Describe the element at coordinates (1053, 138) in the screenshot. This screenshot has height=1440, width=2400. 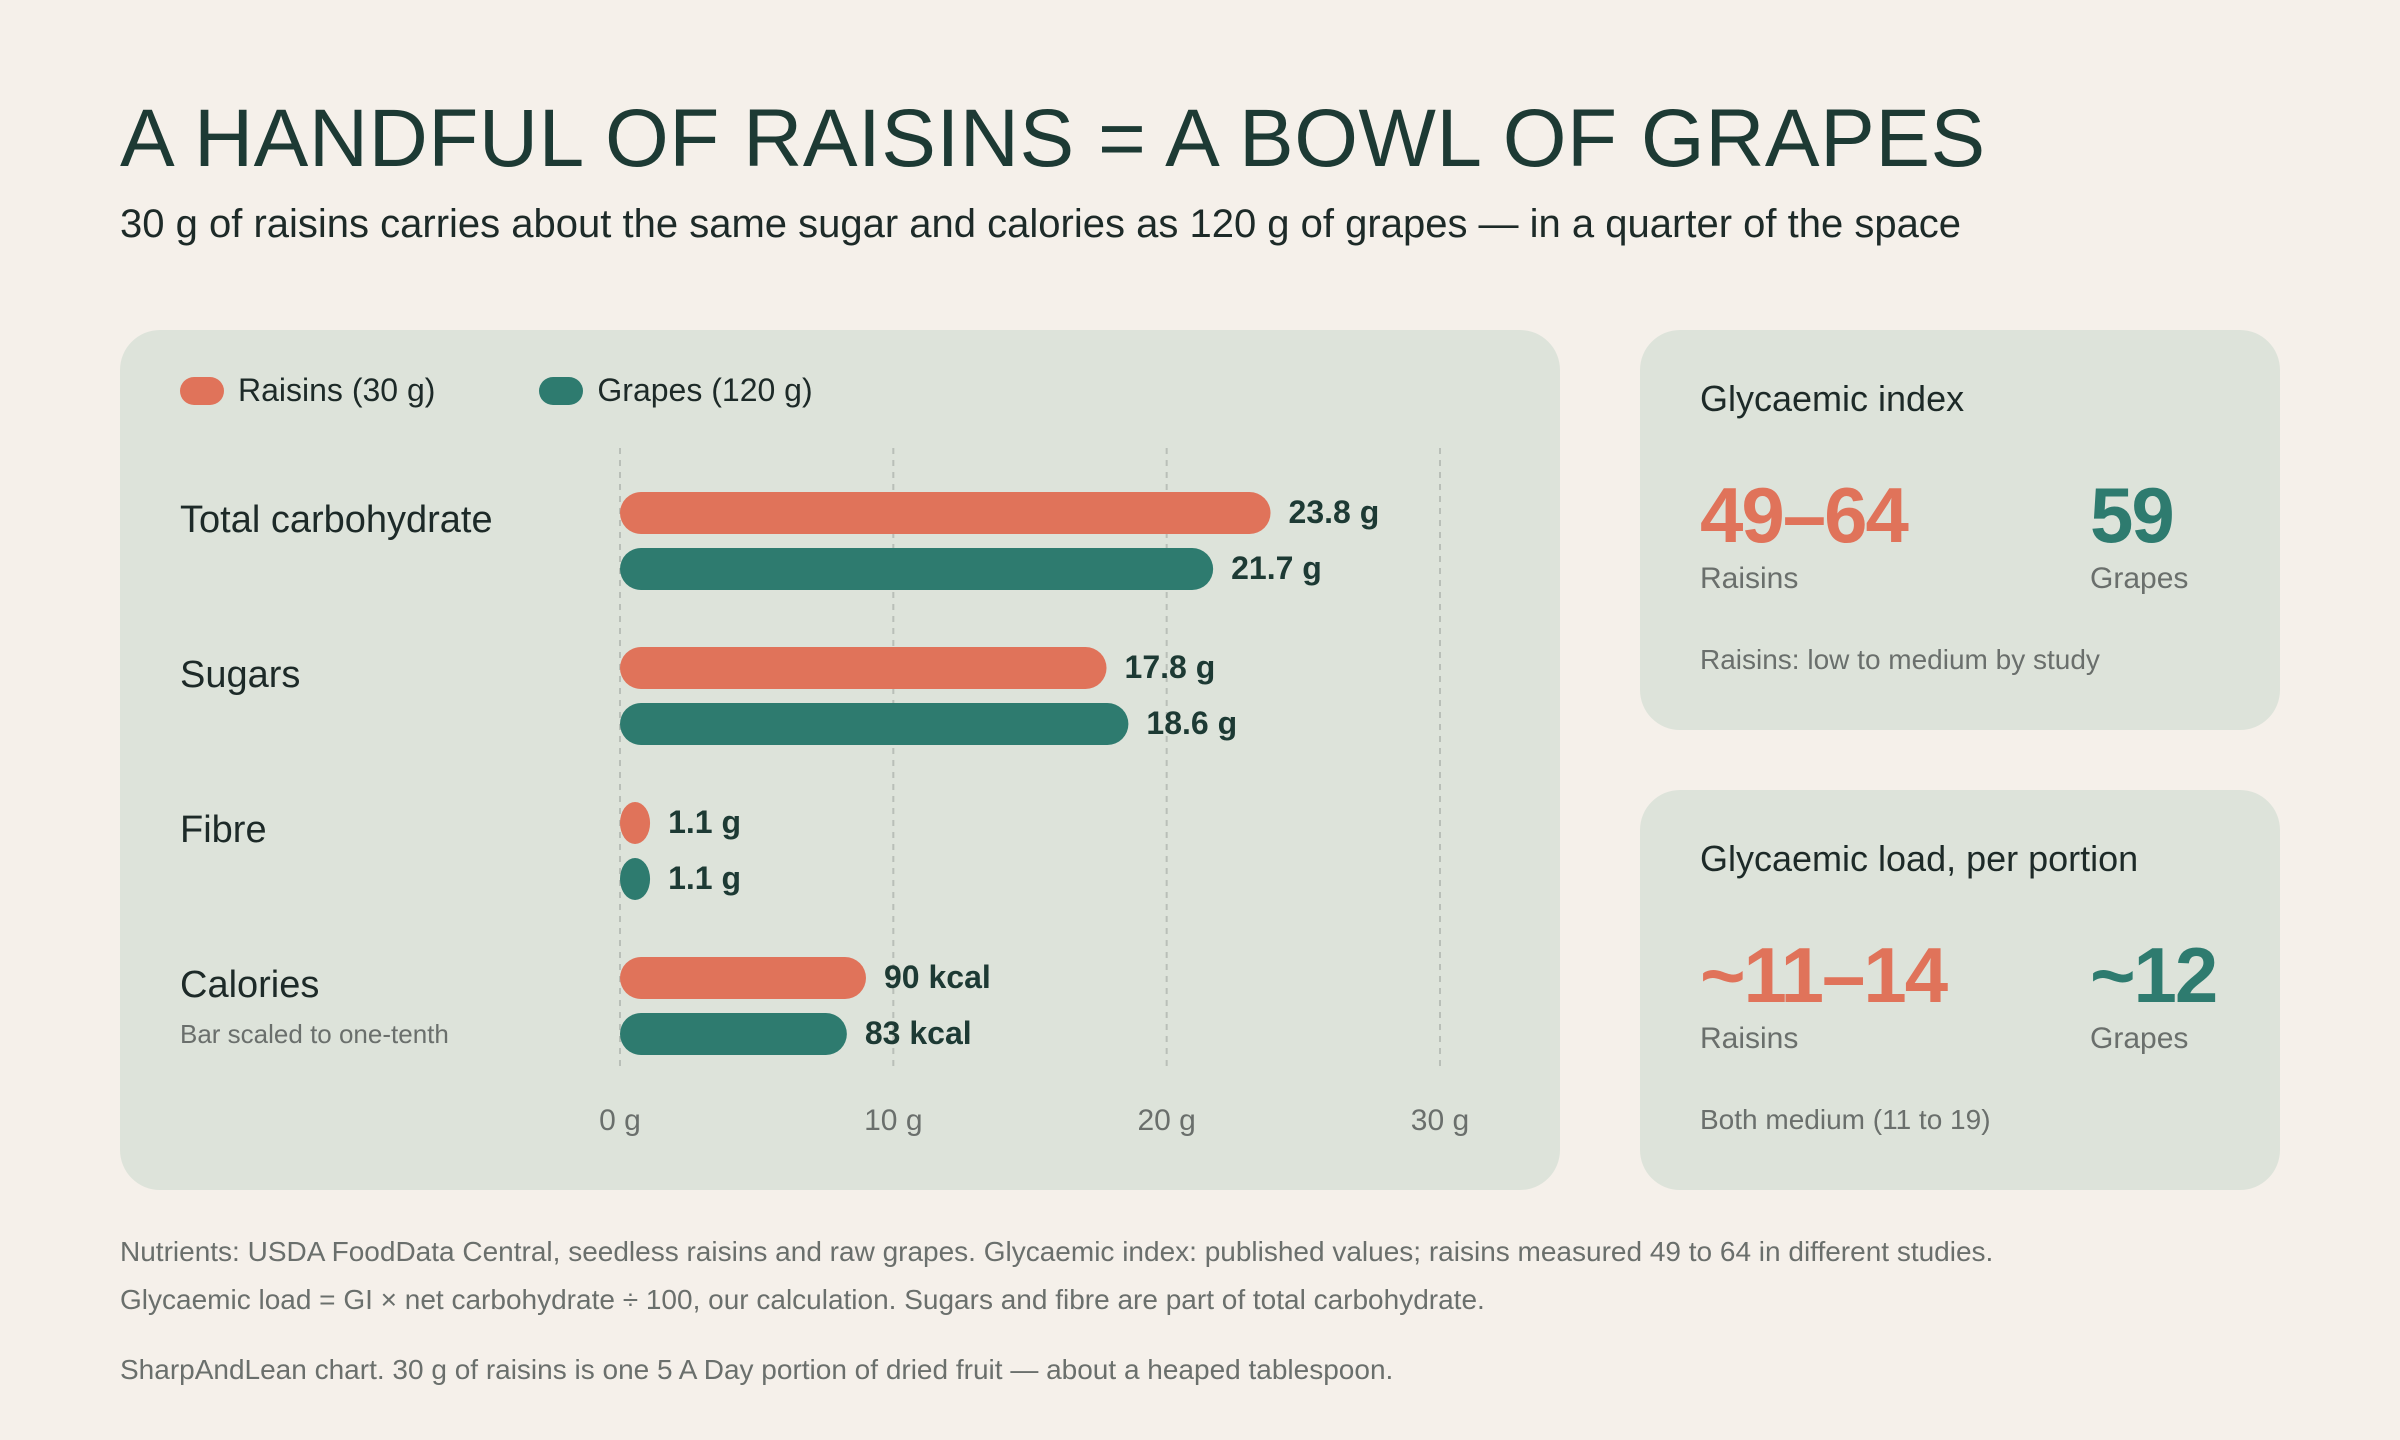
I see `page-title: A HANDFUL OF RAISINS = A BOWL OF GRAPES` at that location.